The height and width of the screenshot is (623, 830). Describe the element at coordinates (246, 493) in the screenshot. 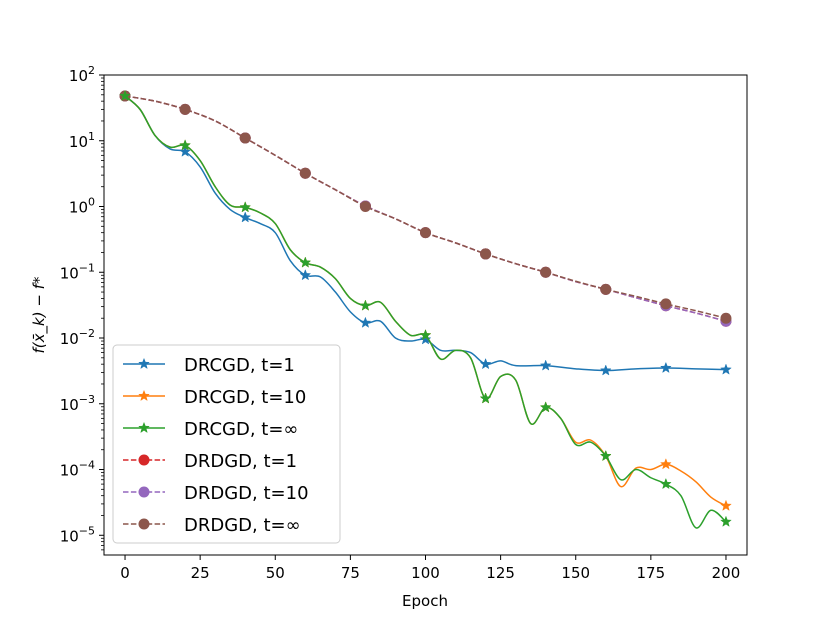

I see `legend-label: DRDGD, t=10` at that location.